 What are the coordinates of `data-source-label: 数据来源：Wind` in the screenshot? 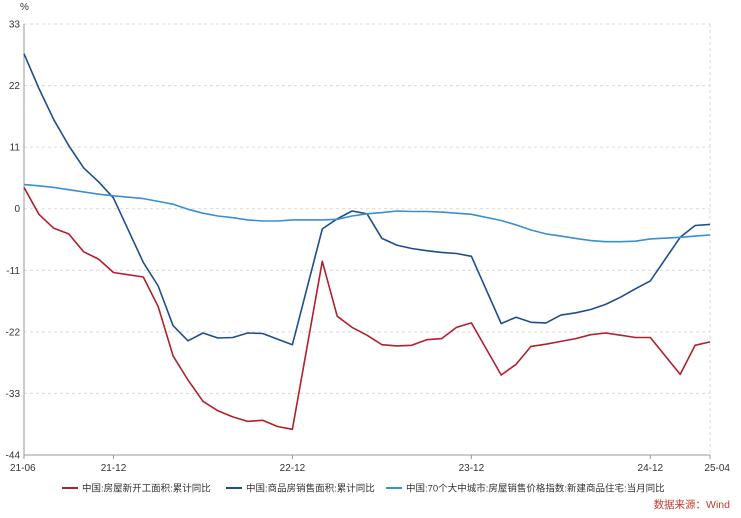 It's located at (692, 504).